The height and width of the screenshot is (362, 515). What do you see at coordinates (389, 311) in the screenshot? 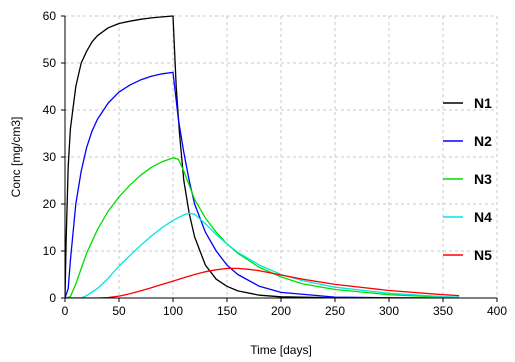
I see `x-tick-label: 300` at bounding box center [389, 311].